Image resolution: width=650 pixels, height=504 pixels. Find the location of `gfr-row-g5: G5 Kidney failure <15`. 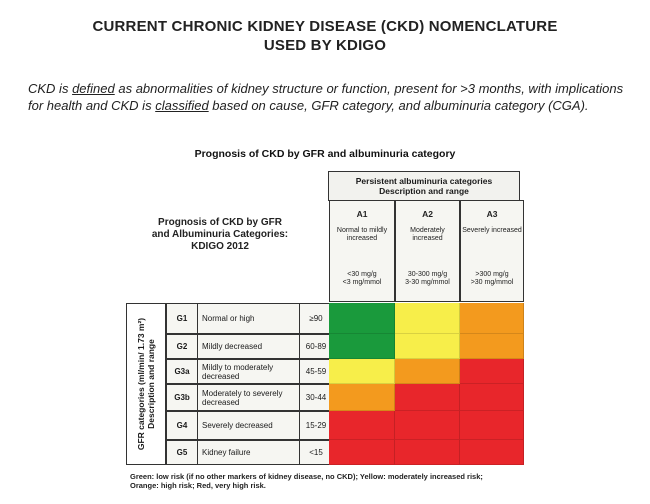

gfr-row-g5: G5 Kidney failure <15 is located at coordinates (248, 452).